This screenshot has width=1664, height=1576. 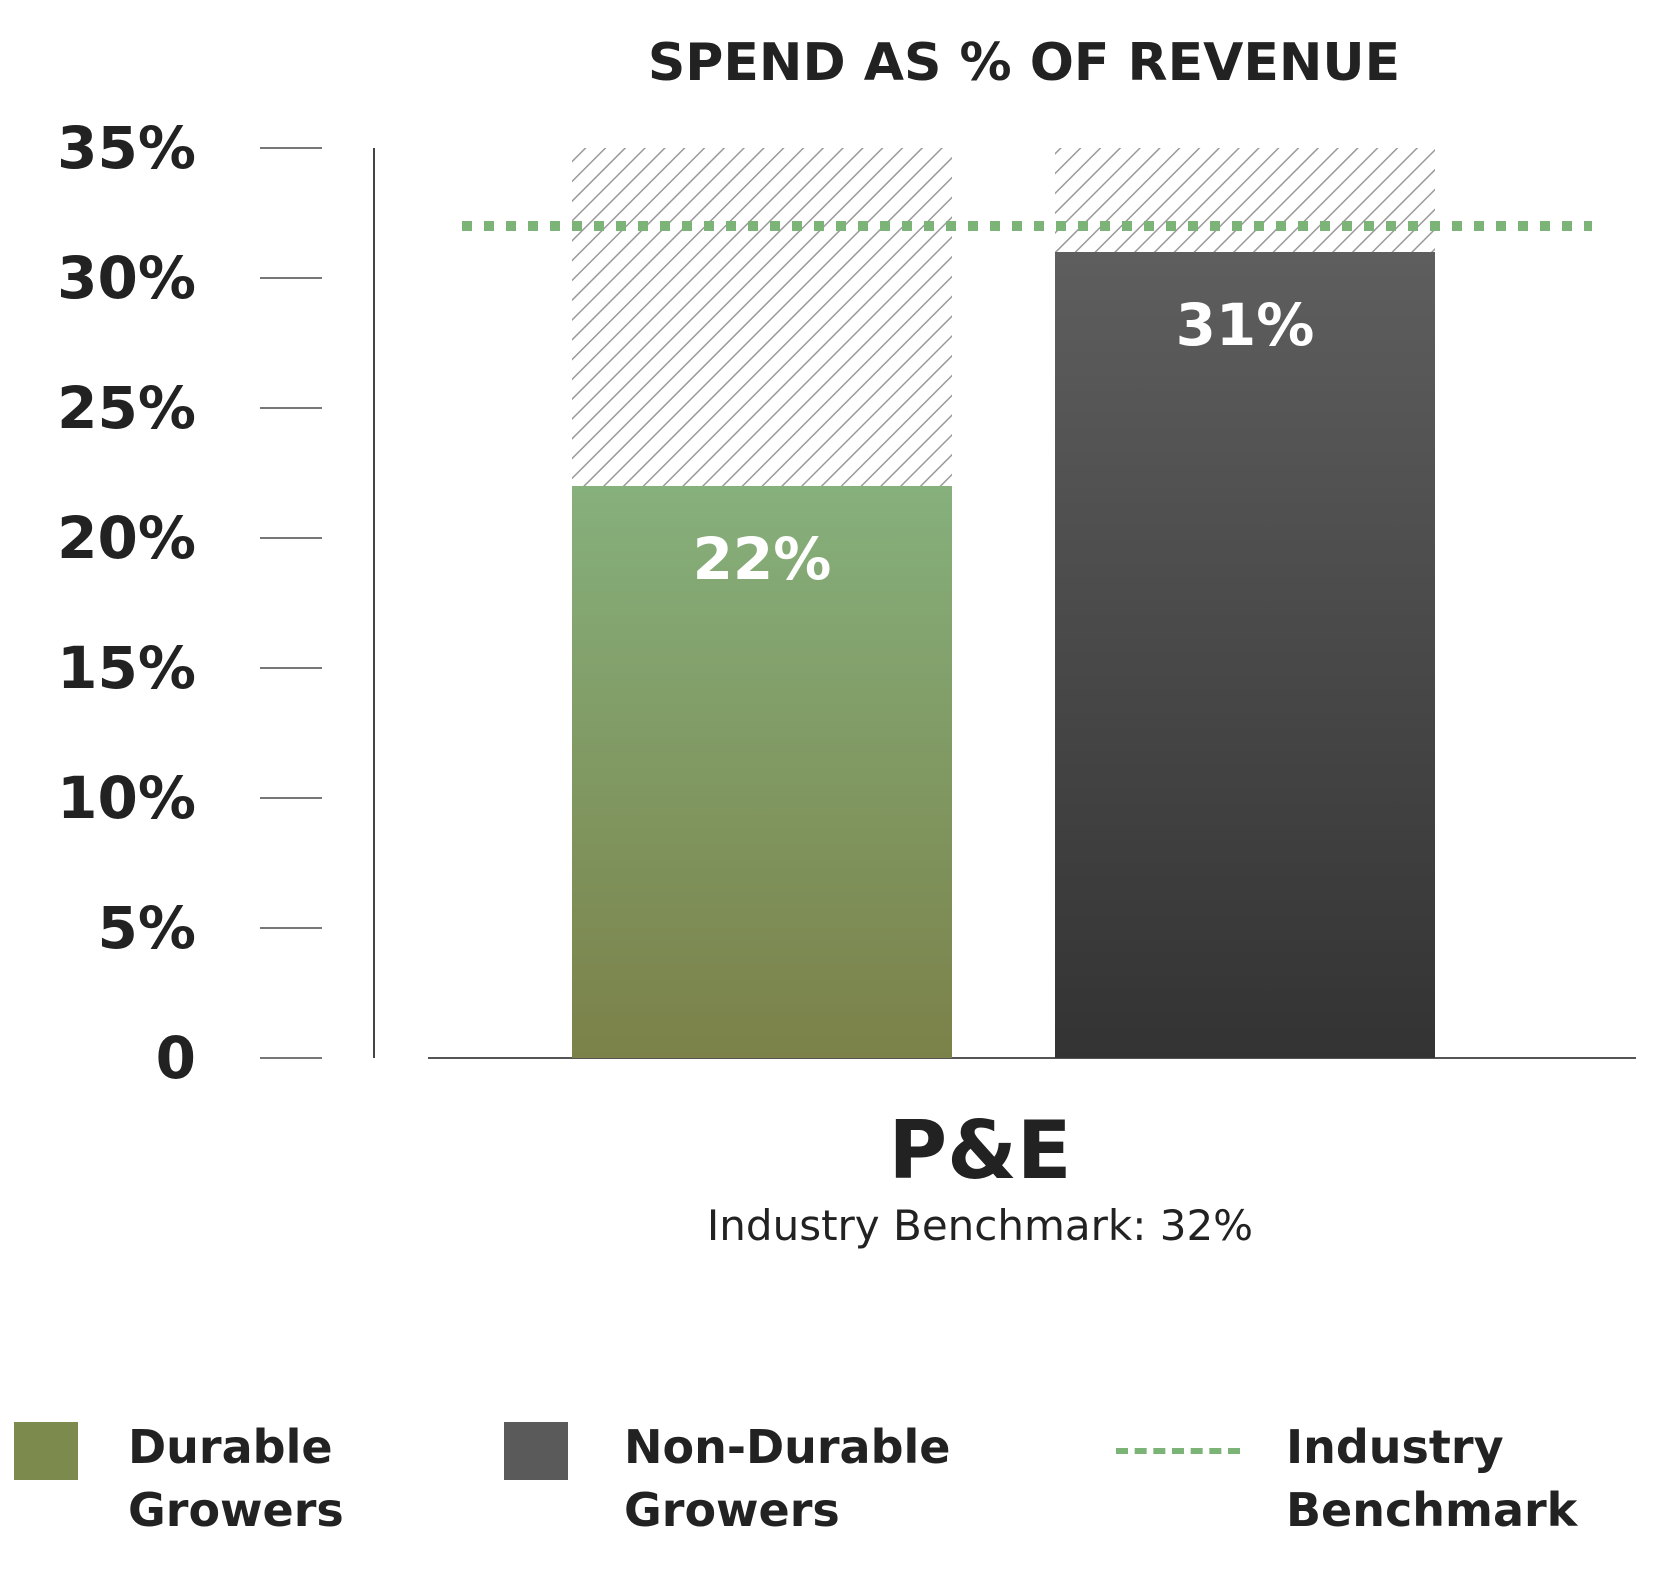 I want to click on category-label: P&E, so click(x=979, y=1150).